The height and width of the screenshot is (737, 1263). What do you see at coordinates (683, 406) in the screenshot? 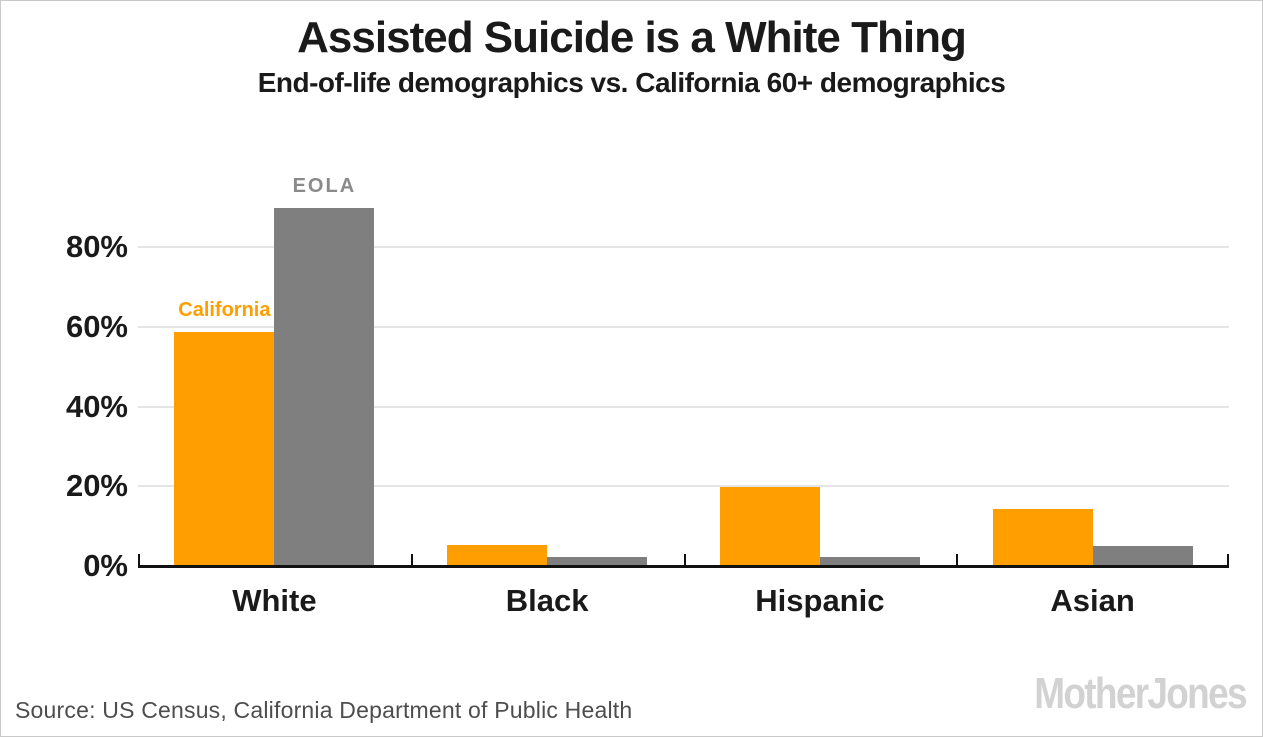
I see `gridline-40%` at bounding box center [683, 406].